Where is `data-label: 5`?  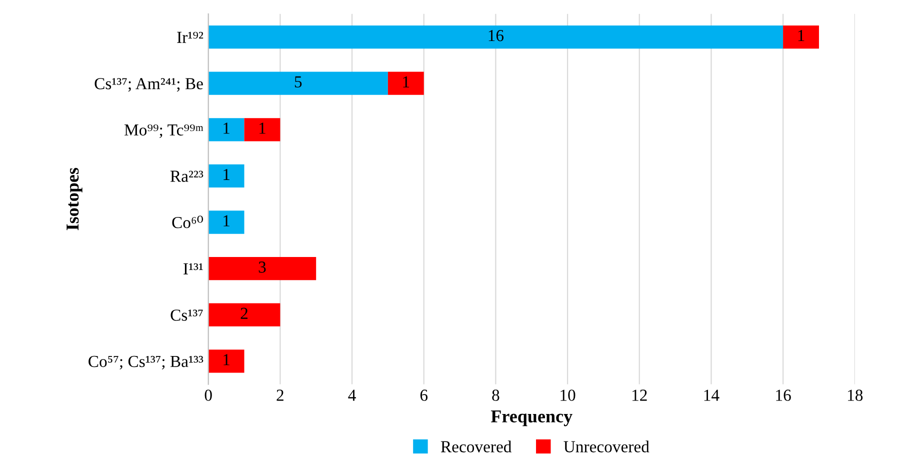 data-label: 5 is located at coordinates (298, 82).